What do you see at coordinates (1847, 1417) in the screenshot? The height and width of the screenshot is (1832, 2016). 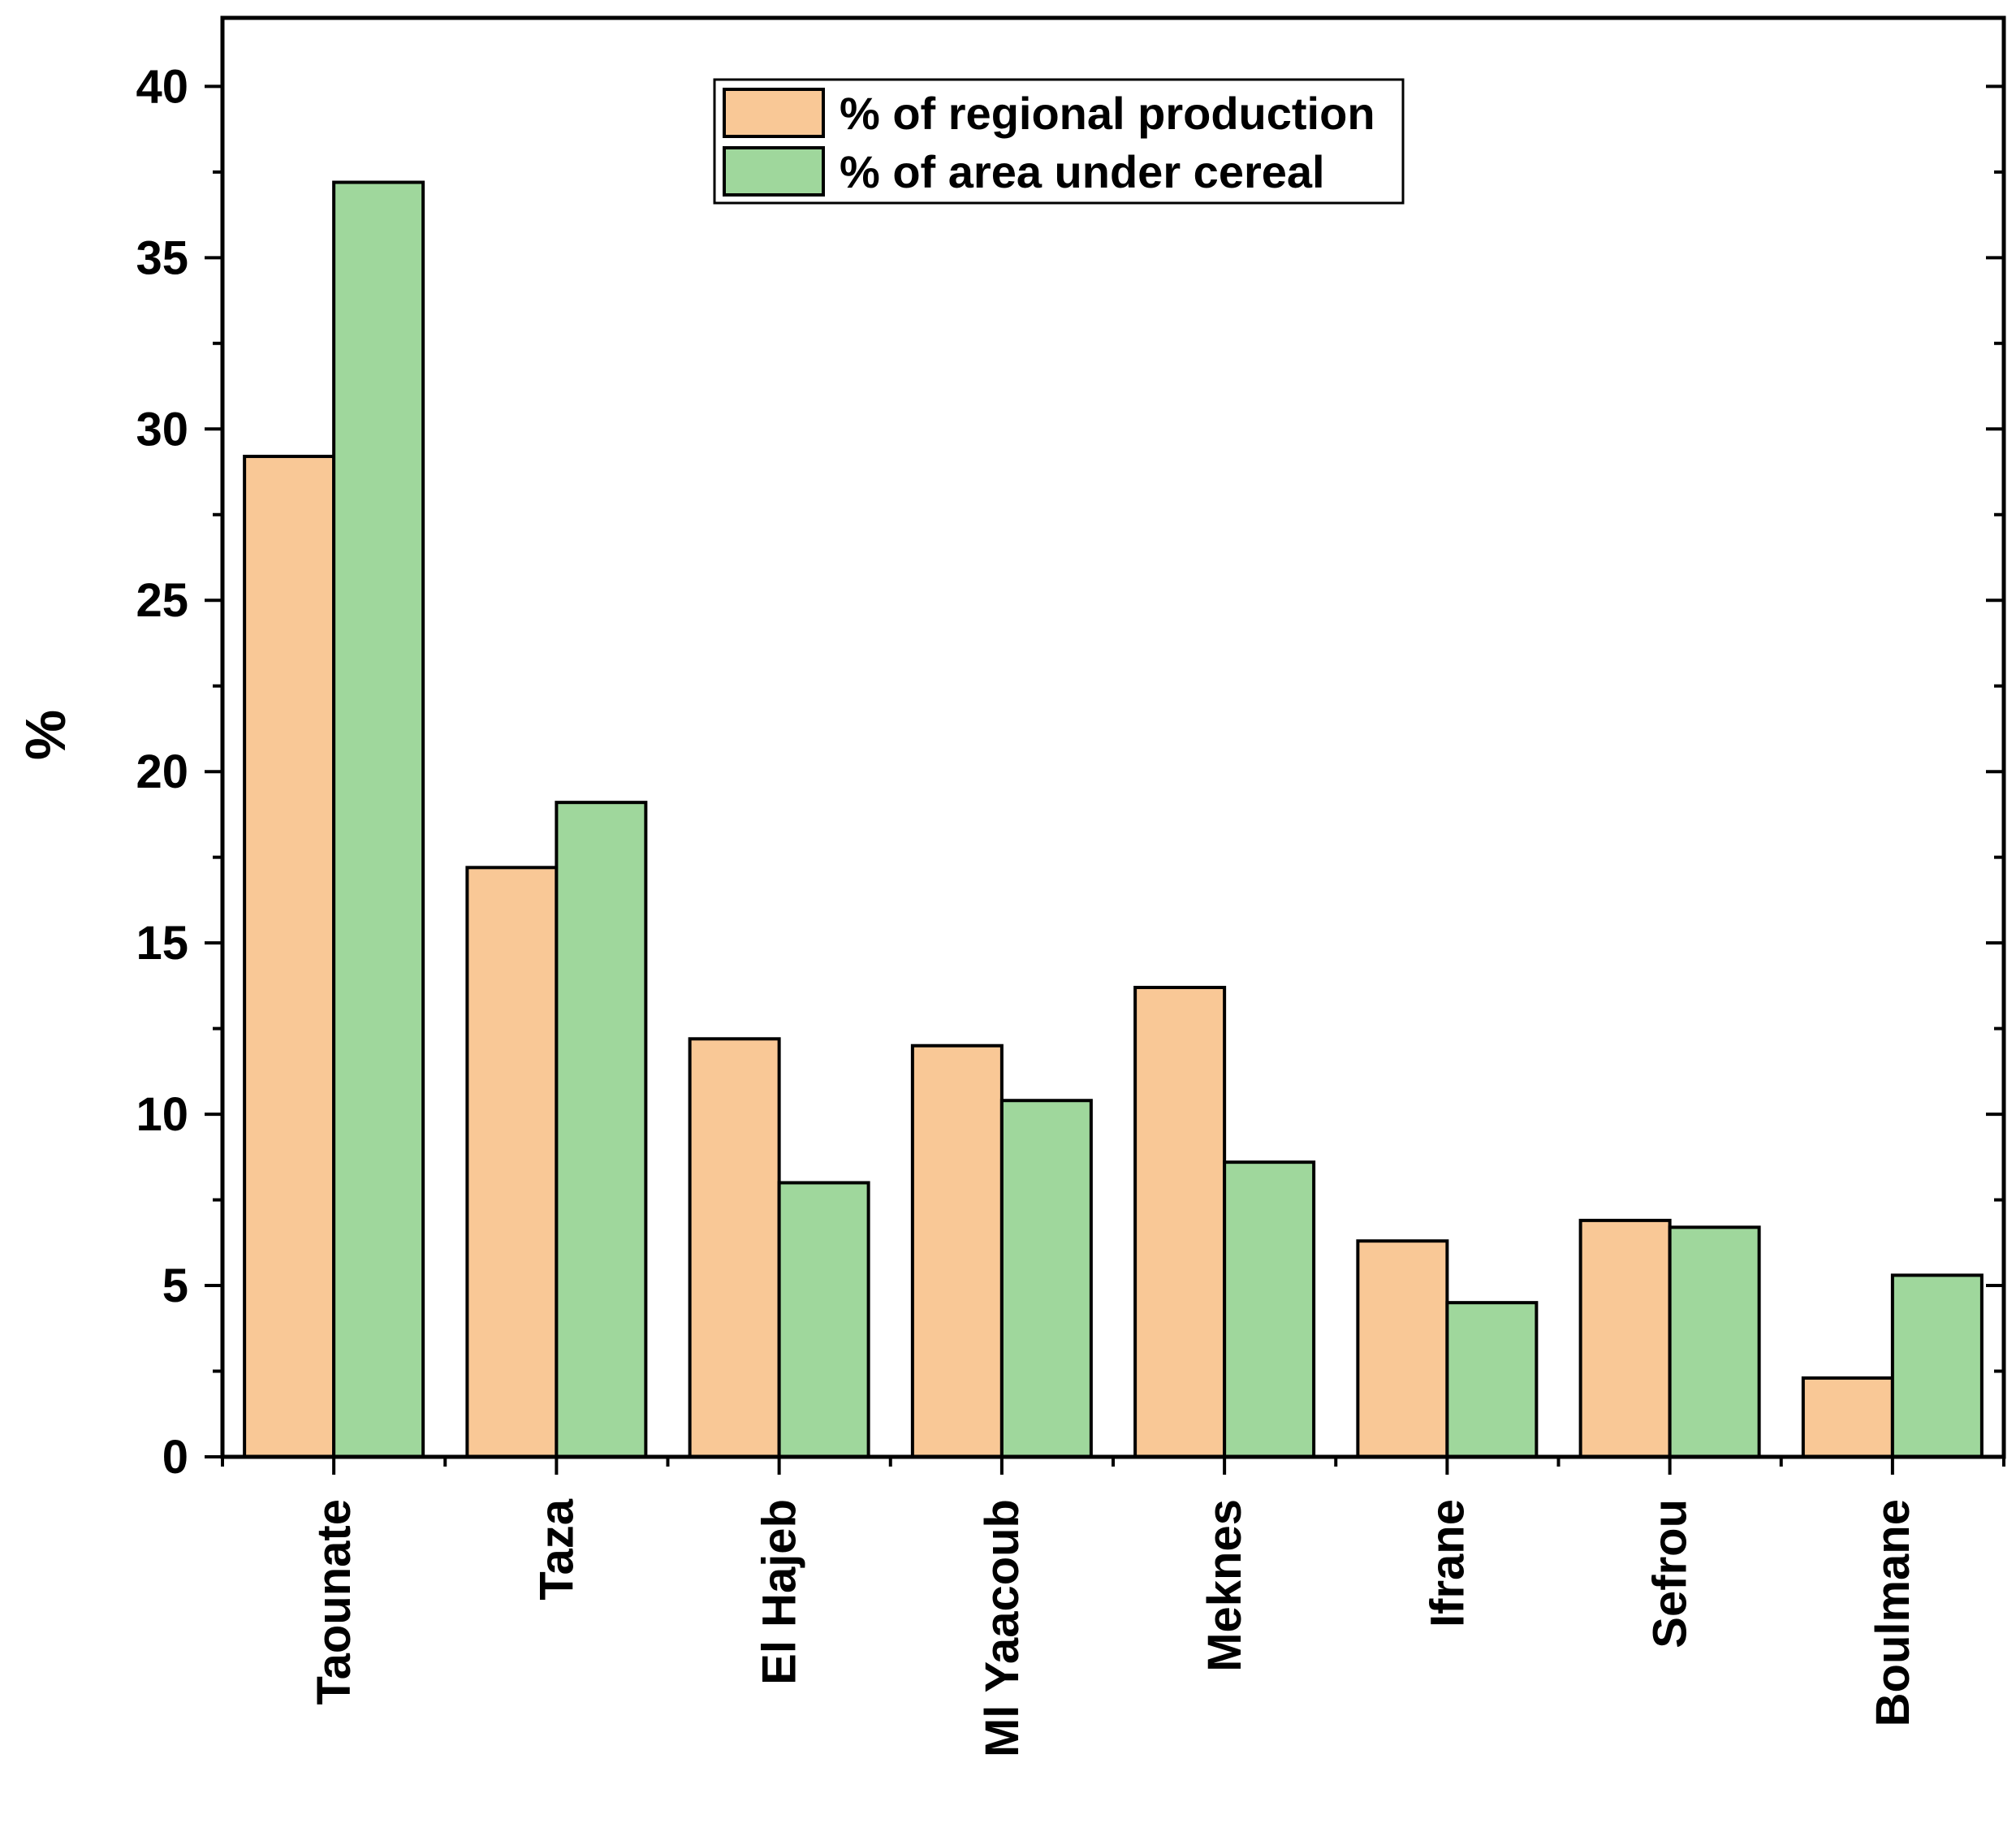 I see `bar-boulmane-regional-production` at bounding box center [1847, 1417].